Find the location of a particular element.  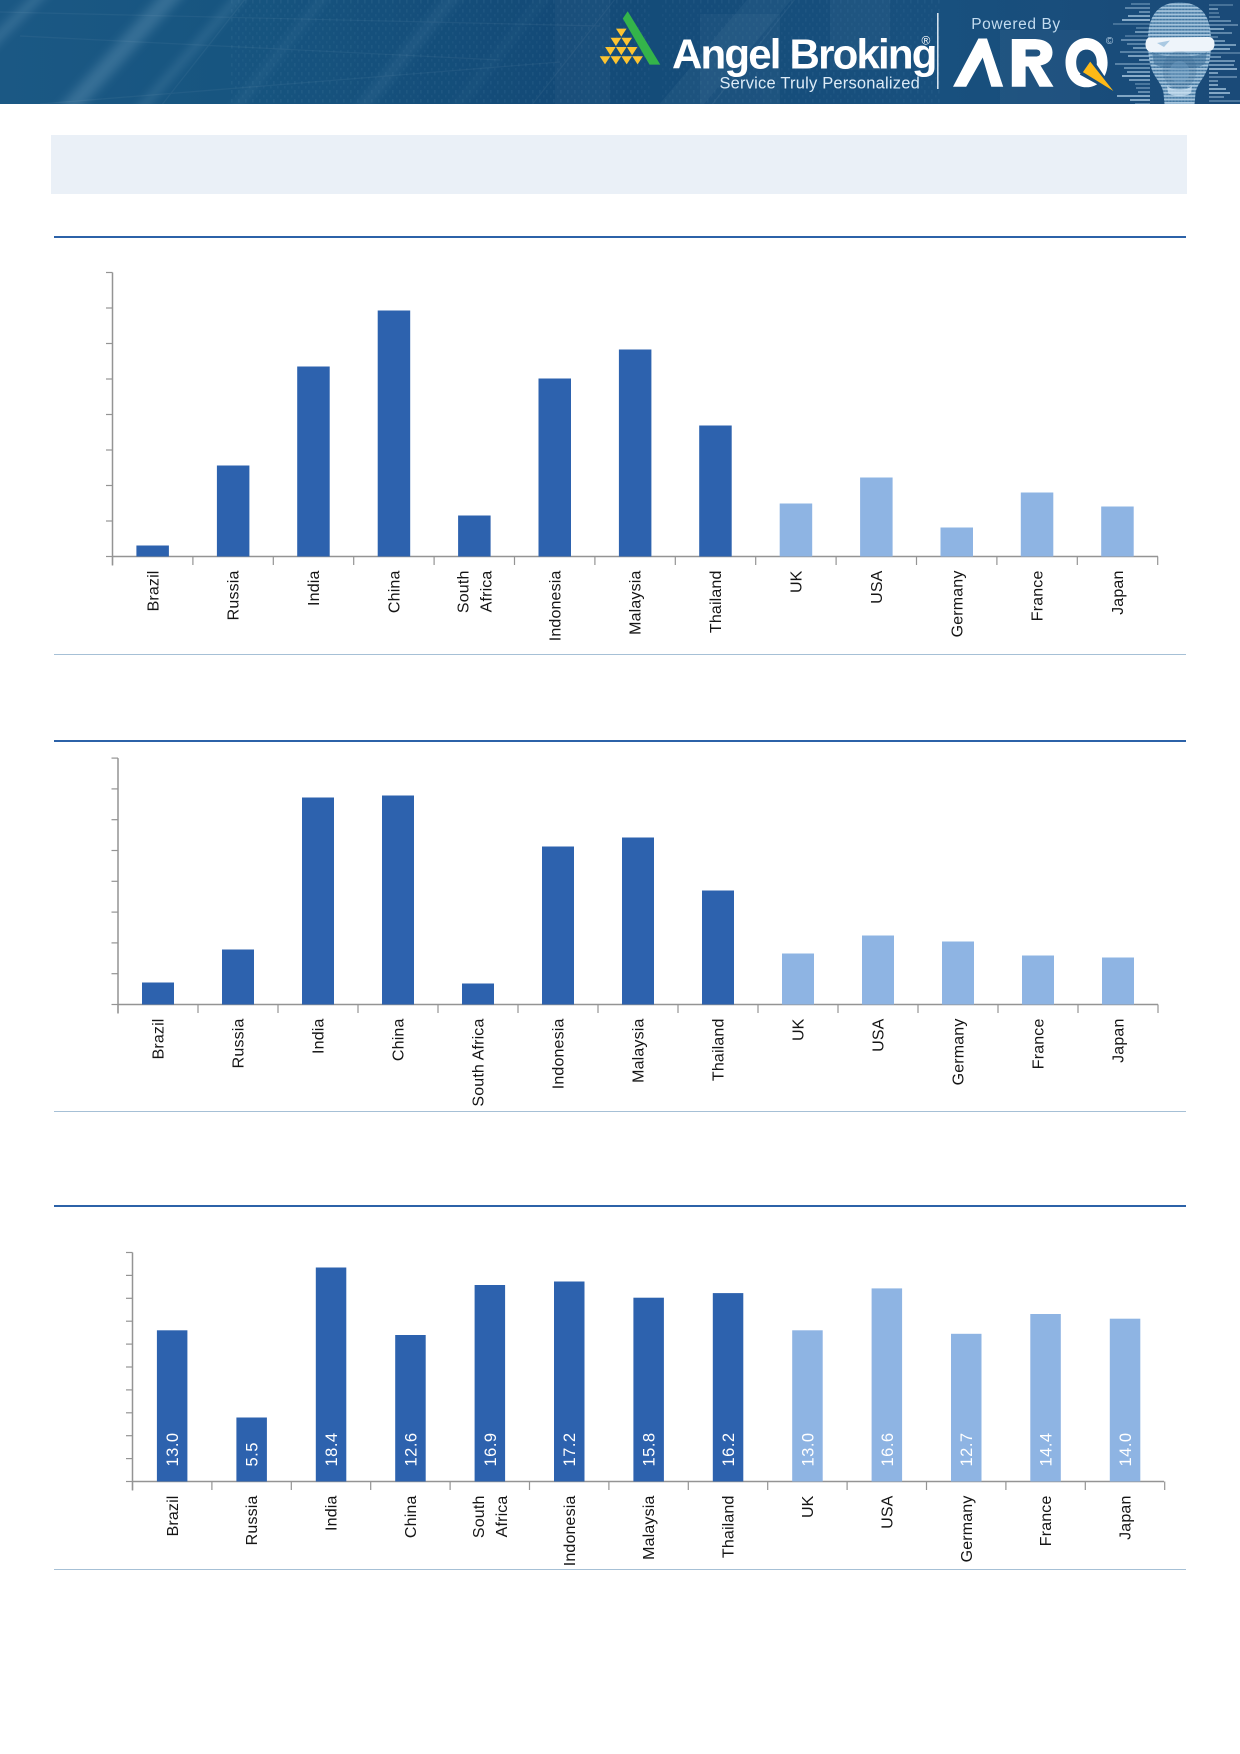

svg-text: Angel Broking is located at coordinates (804, 54).